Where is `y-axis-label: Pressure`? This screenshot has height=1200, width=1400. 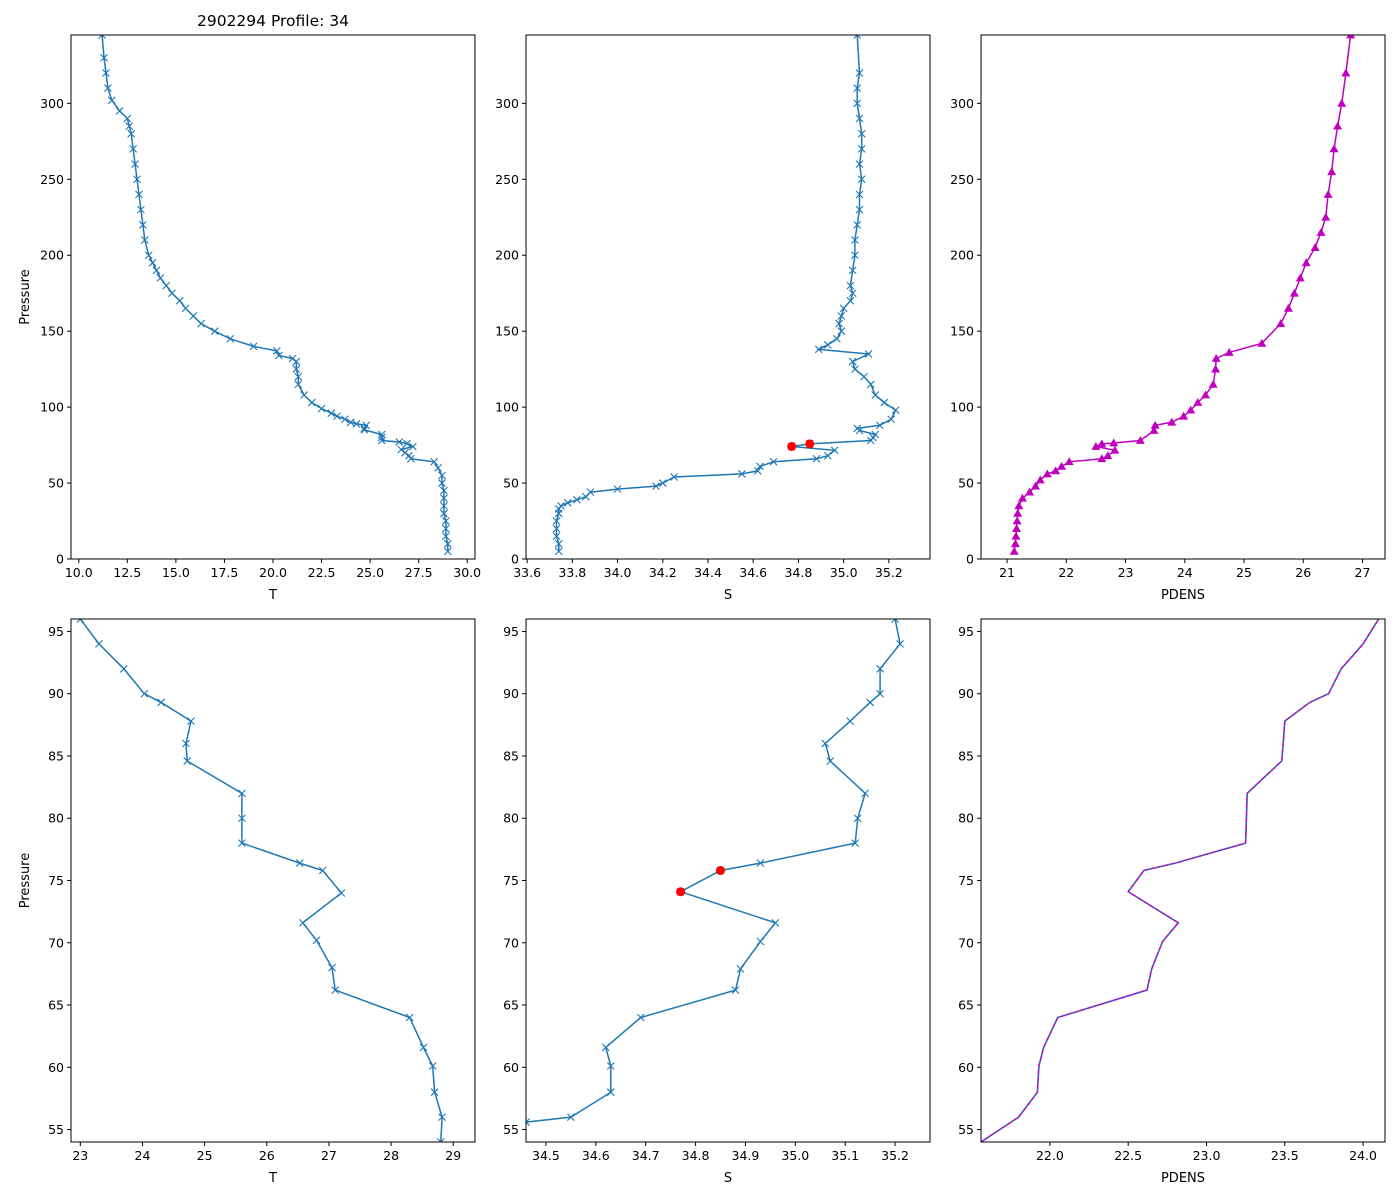 y-axis-label: Pressure is located at coordinates (25, 881).